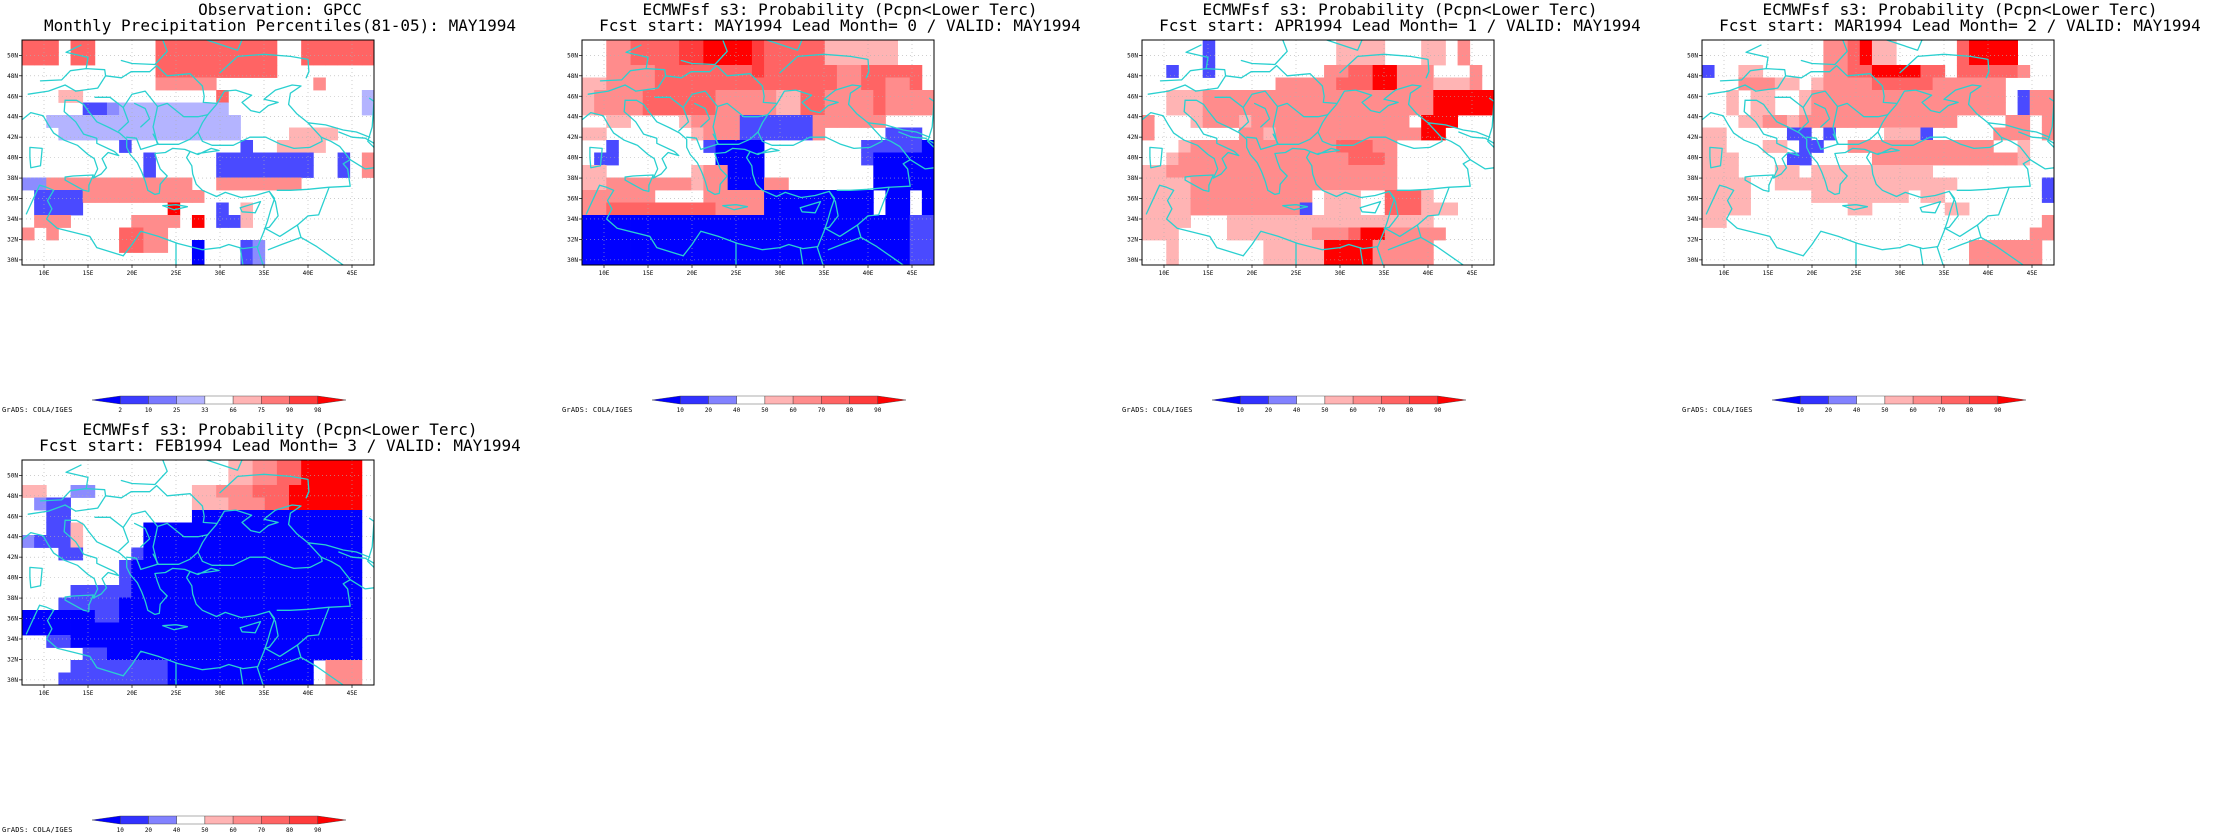 This screenshot has height=840, width=2240. I want to click on colorbar-label: 33, so click(205, 410).